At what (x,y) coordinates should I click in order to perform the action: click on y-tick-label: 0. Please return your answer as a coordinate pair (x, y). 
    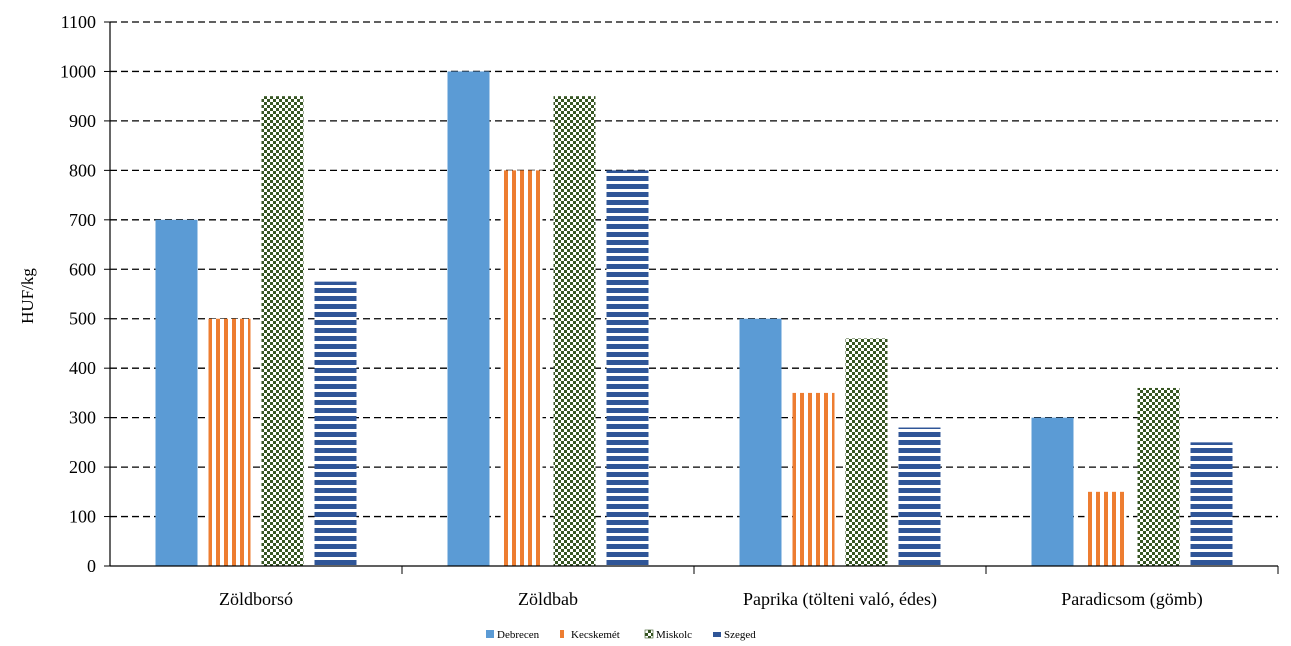
    Looking at the image, I should click on (91, 566).